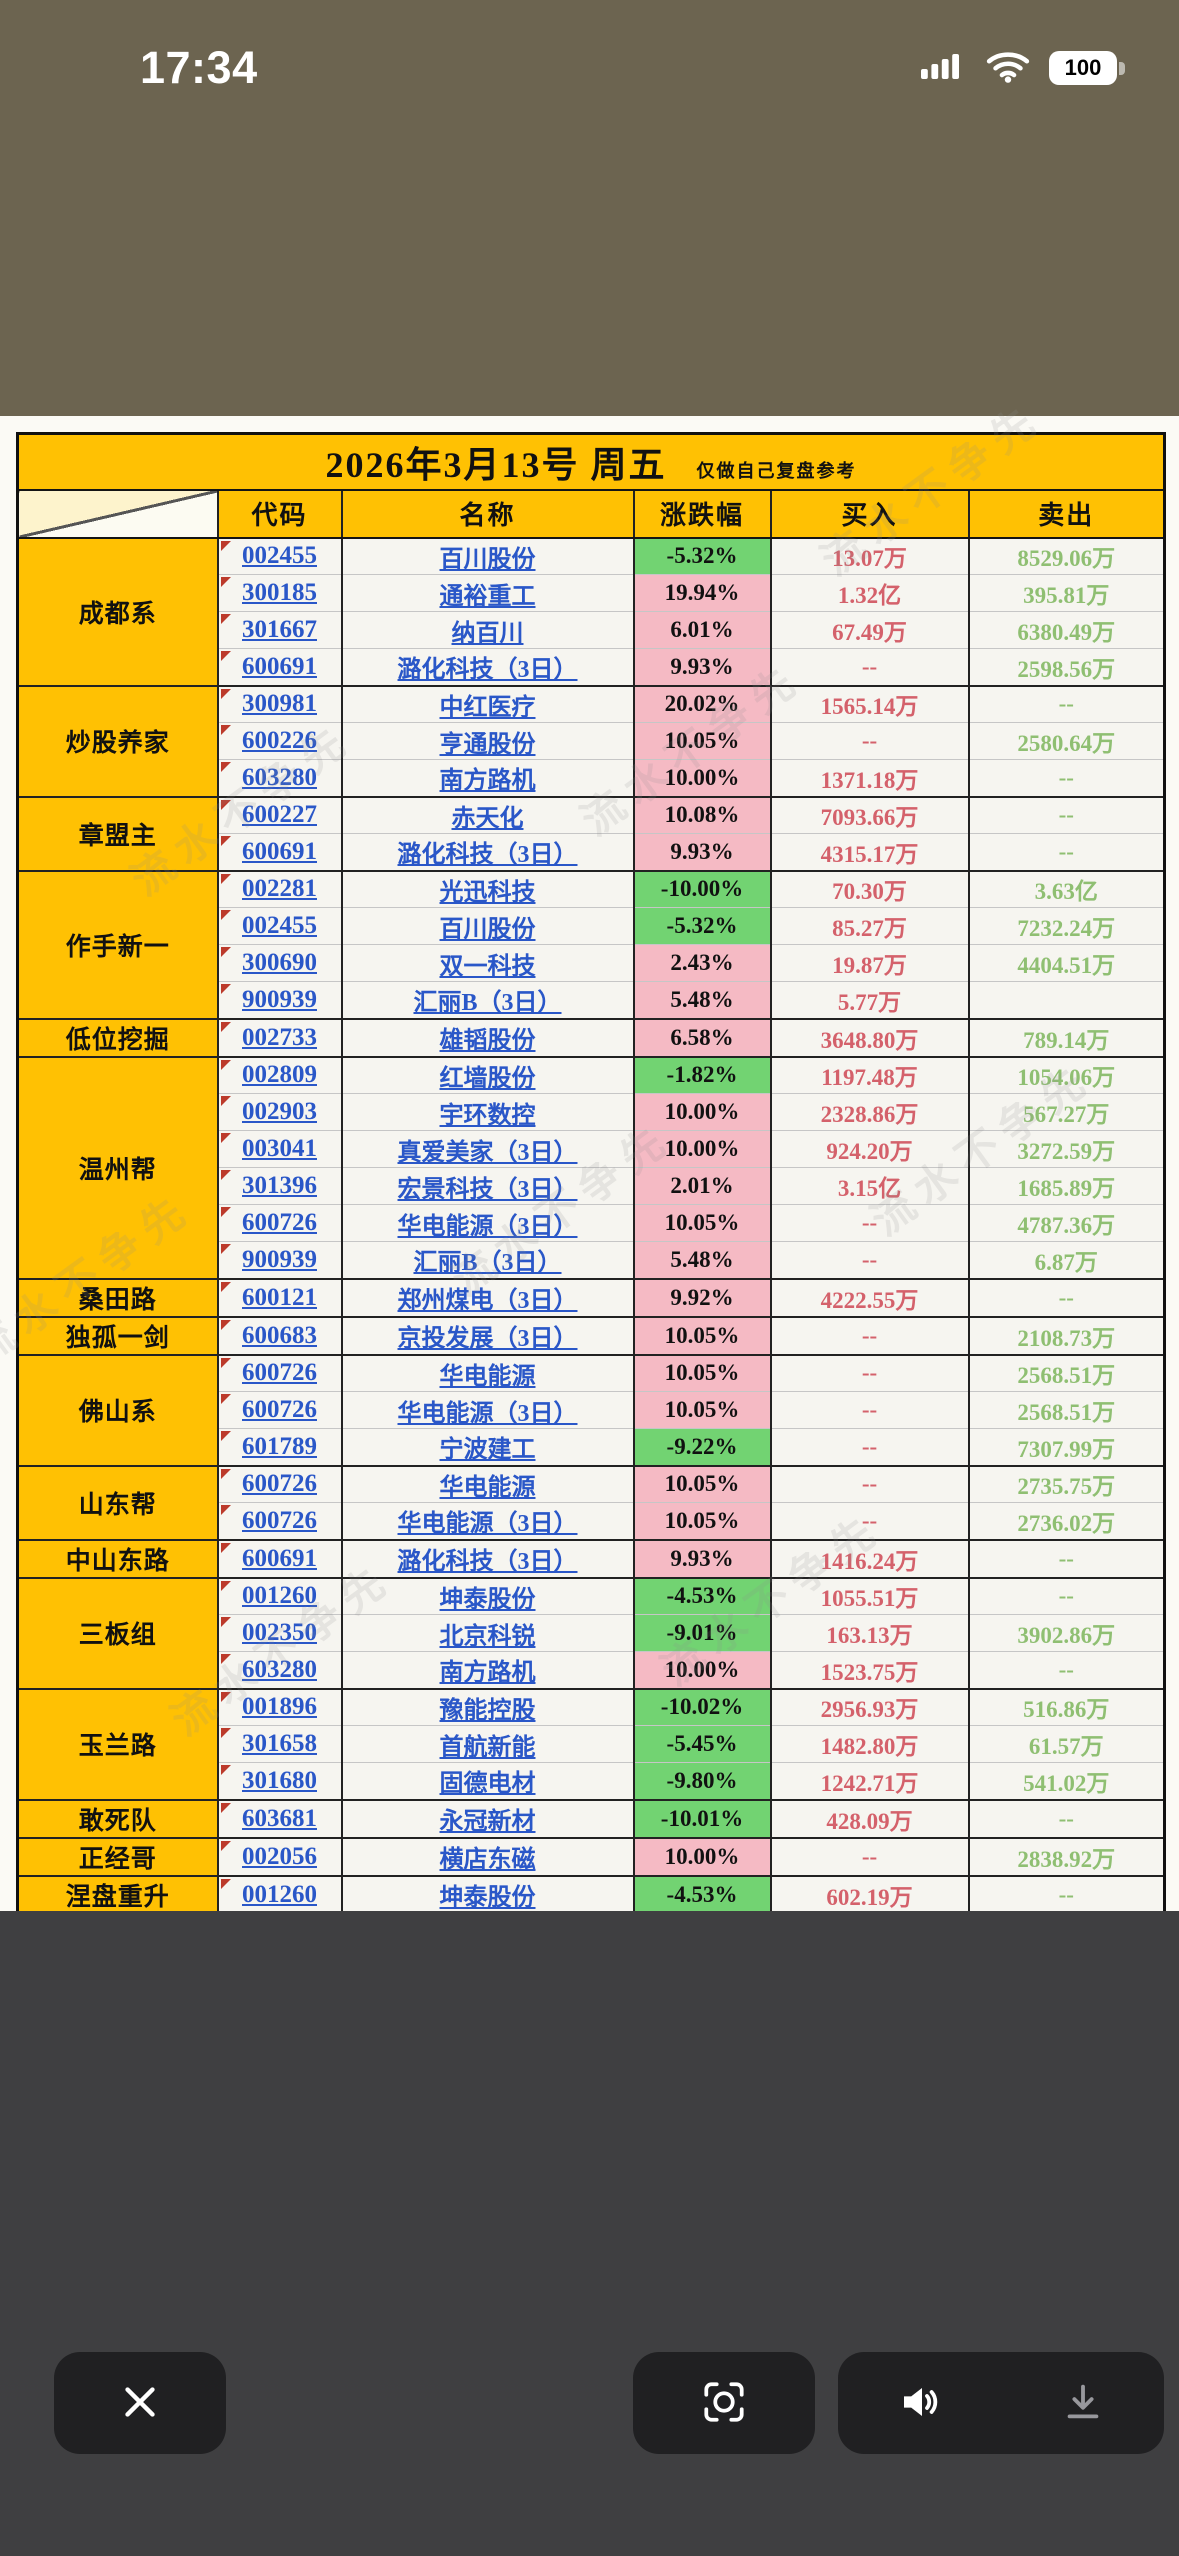  What do you see at coordinates (1066, 1447) in the screenshot?
I see `sell-amount: 7307.99万` at bounding box center [1066, 1447].